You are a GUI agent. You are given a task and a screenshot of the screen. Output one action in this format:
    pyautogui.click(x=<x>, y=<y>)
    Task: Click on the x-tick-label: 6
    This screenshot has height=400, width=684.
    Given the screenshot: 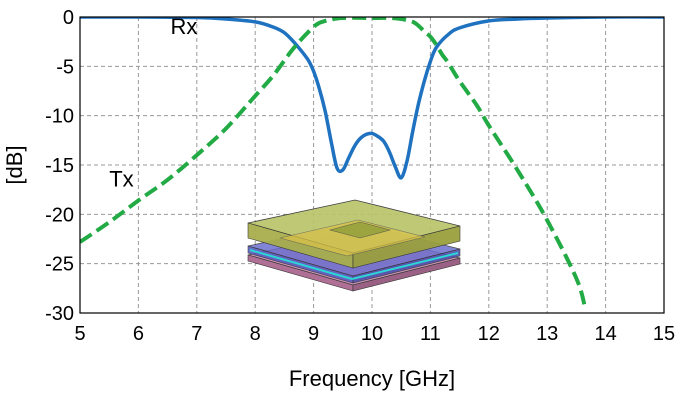 What is the action you would take?
    pyautogui.click(x=138, y=334)
    